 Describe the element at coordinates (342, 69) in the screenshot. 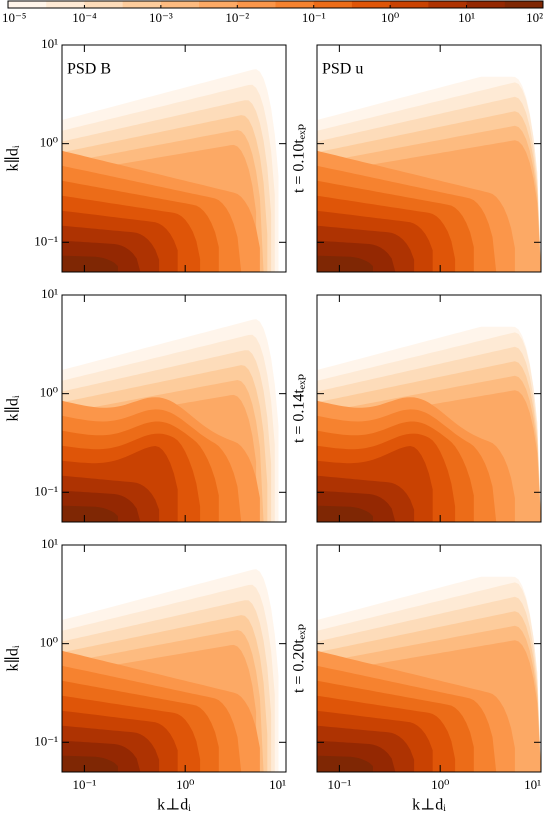

I see `panel-title: PSD u` at that location.